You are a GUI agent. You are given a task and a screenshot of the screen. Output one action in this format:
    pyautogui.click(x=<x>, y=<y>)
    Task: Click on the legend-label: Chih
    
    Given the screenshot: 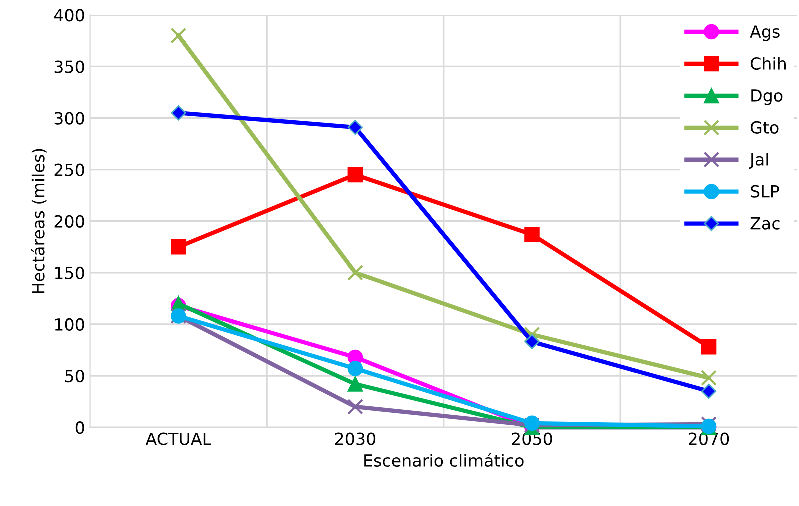 What is the action you would take?
    pyautogui.click(x=768, y=63)
    